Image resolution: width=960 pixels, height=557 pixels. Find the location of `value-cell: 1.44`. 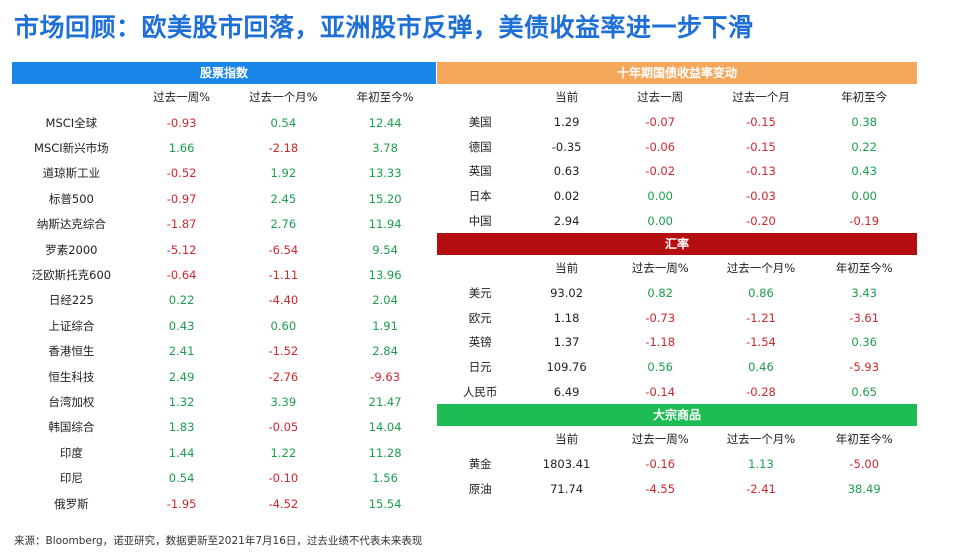

value-cell: 1.44 is located at coordinates (181, 452).